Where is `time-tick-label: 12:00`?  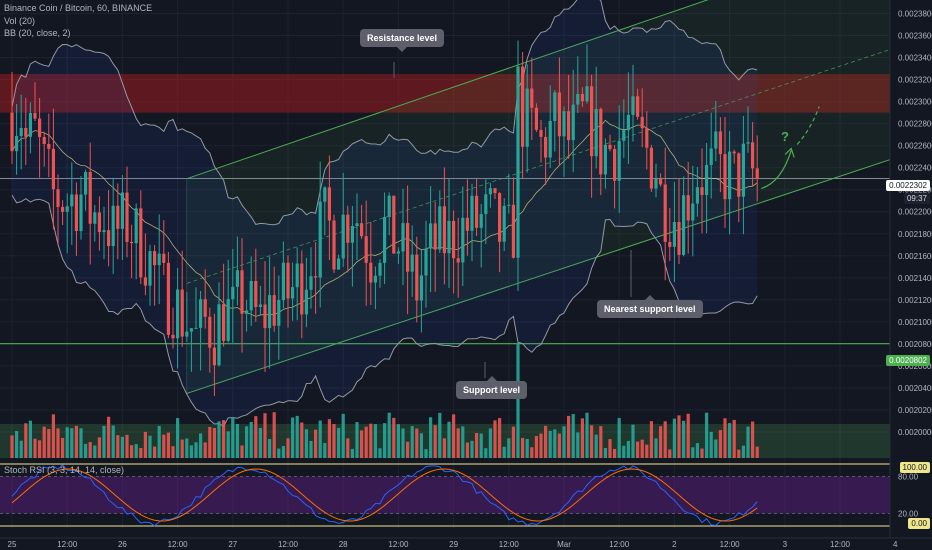 time-tick-label: 12:00 is located at coordinates (288, 544).